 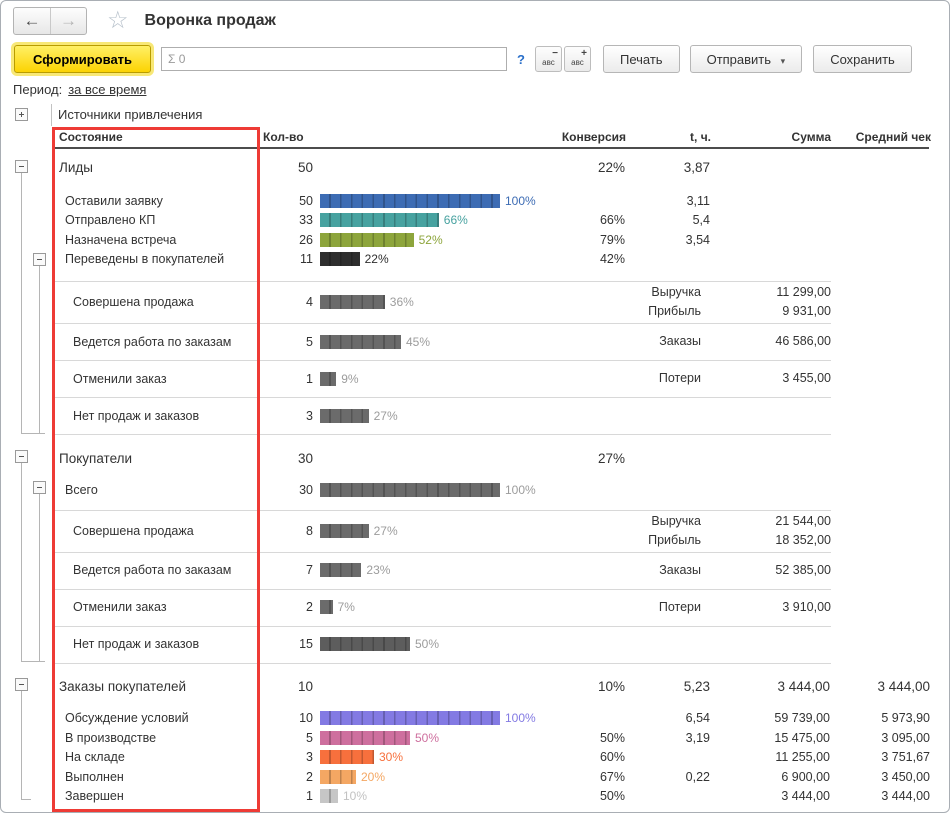 I want to click on column-header-sum: Сумма, so click(x=811, y=137).